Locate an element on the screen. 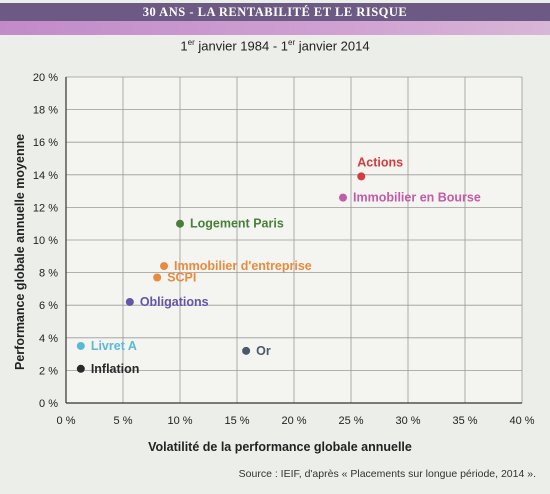 This screenshot has height=494, width=550. y-tick-label: 8 % is located at coordinates (48, 274).